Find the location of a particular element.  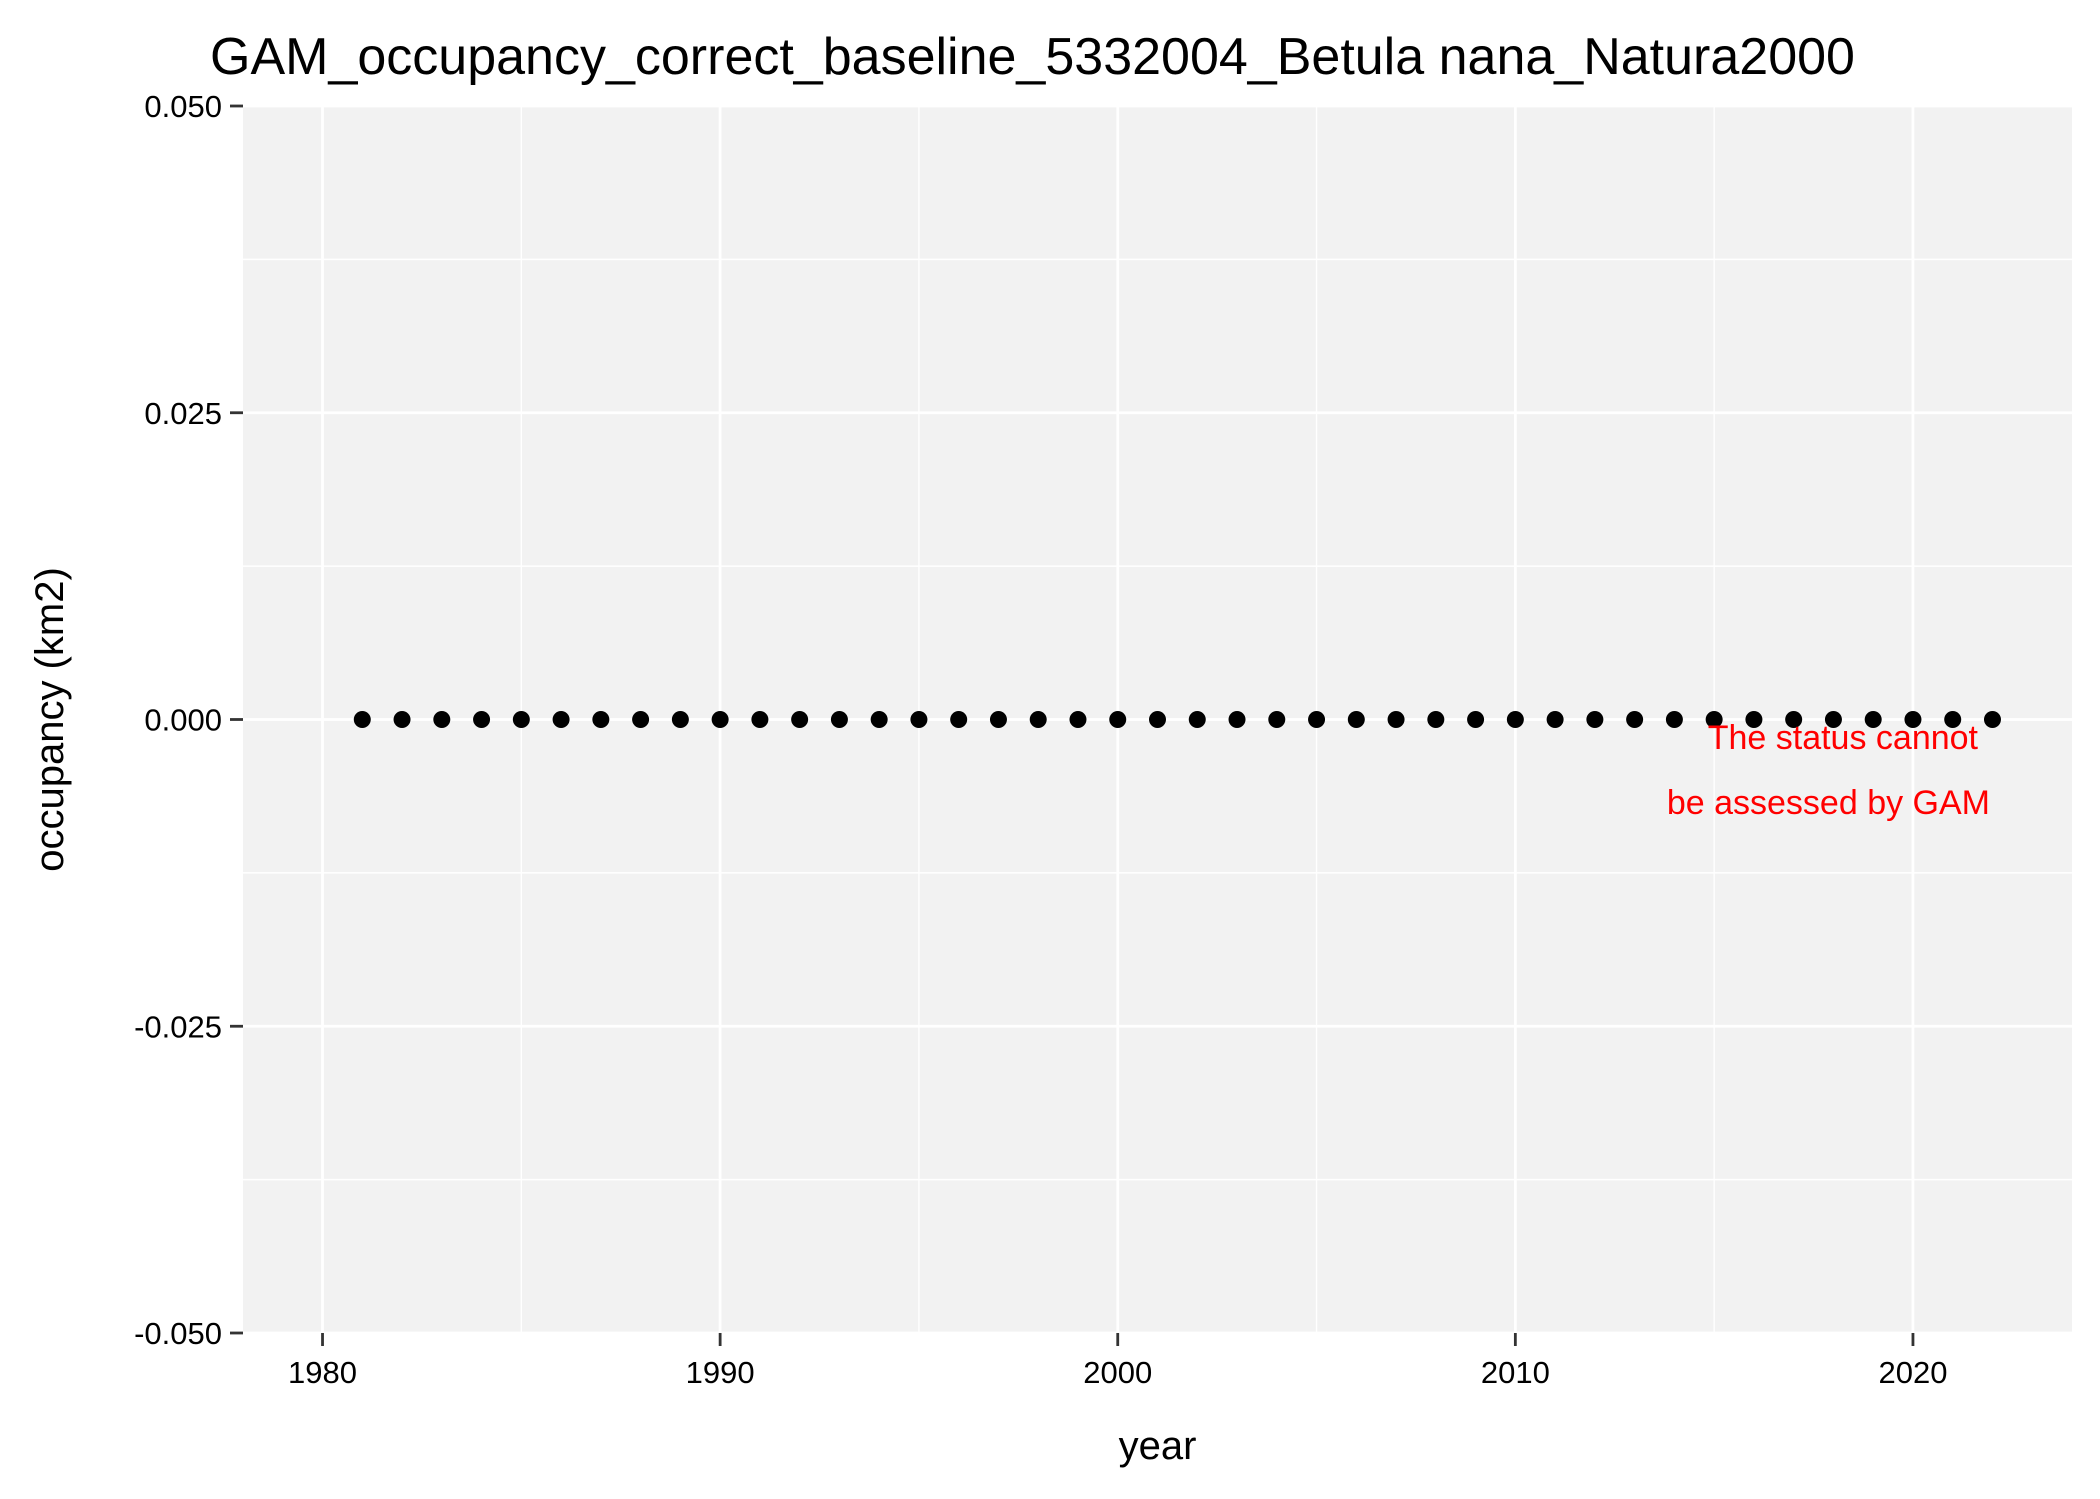

x-tick-label: 1980 is located at coordinates (322, 1372).